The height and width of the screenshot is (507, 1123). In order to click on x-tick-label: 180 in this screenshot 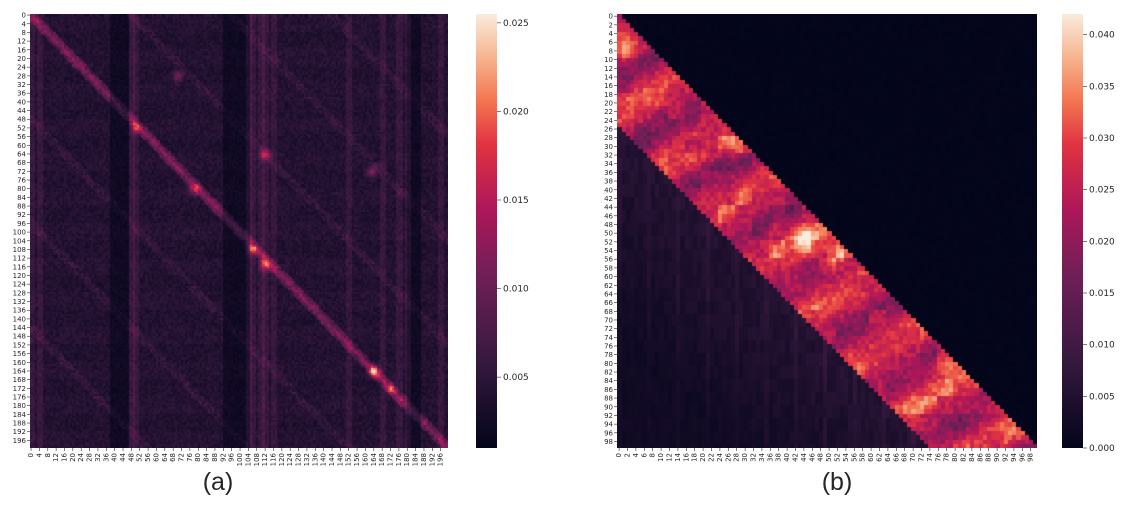, I will do `click(407, 459)`.